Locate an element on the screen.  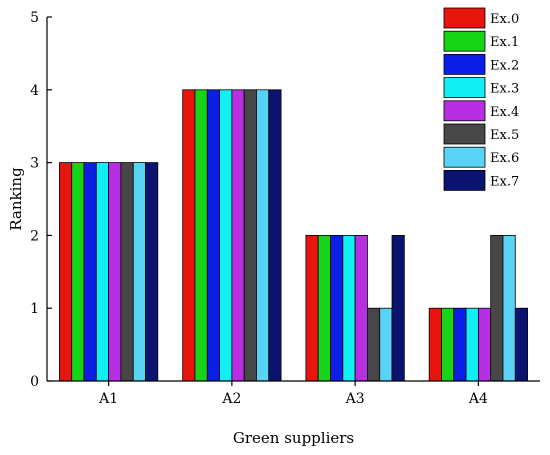
legend-swatch-ex1 is located at coordinates (464, 41).